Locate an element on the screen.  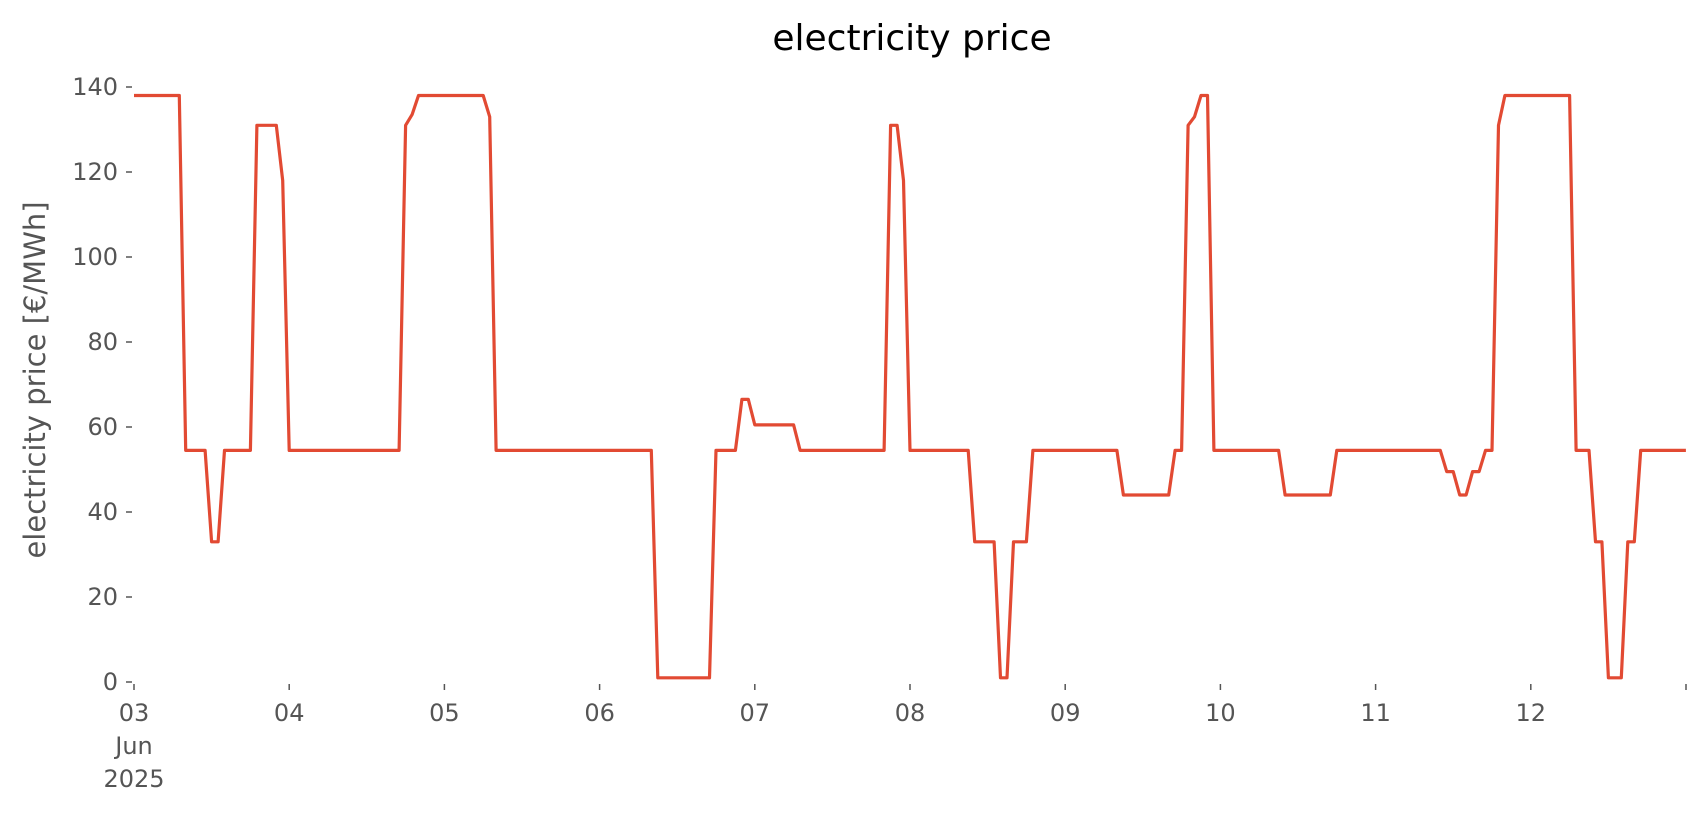
y-tick-label: 20 is located at coordinates (102, 597).